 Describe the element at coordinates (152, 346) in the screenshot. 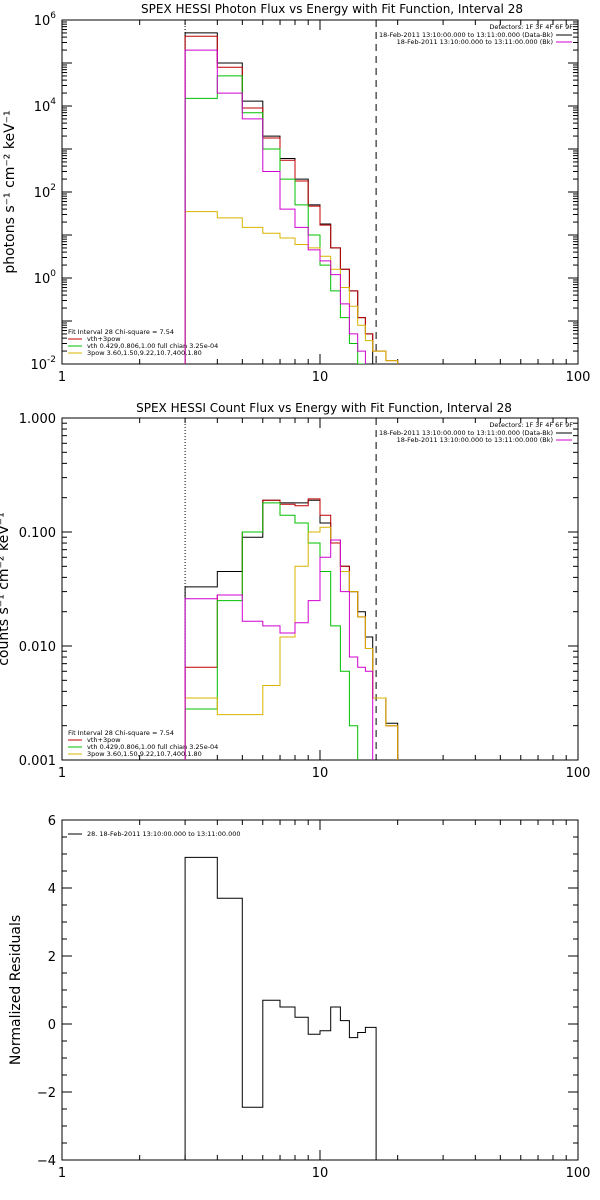

I see `photon-flux-legend-label-green: vth 0.429,0.806,1.00 full chian 3.25e-04` at that location.